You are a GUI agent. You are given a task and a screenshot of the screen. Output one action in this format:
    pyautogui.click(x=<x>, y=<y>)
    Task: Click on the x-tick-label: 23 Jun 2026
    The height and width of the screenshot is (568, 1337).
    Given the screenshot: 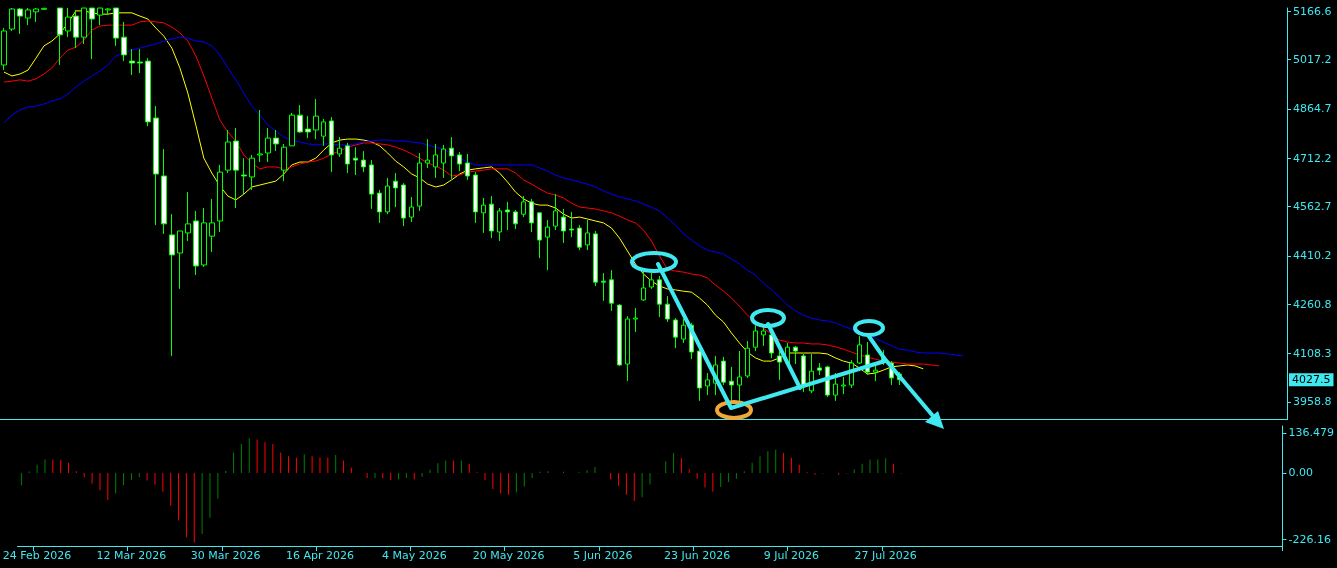 What is the action you would take?
    pyautogui.click(x=697, y=555)
    